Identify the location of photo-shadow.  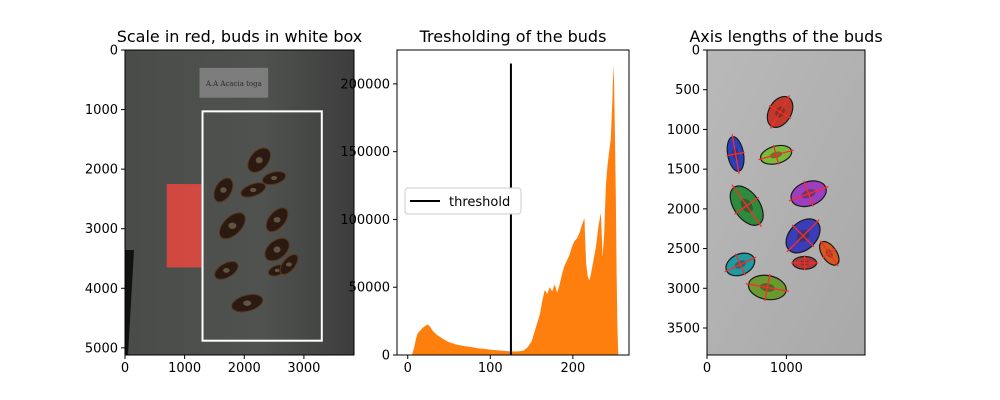
(129, 302).